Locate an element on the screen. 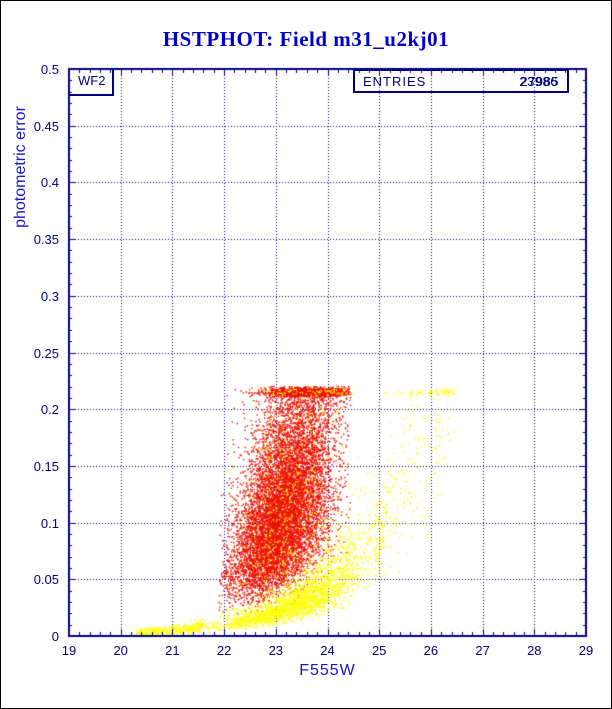 This screenshot has height=709, width=612. x-tick-label: 27 is located at coordinates (482, 650).